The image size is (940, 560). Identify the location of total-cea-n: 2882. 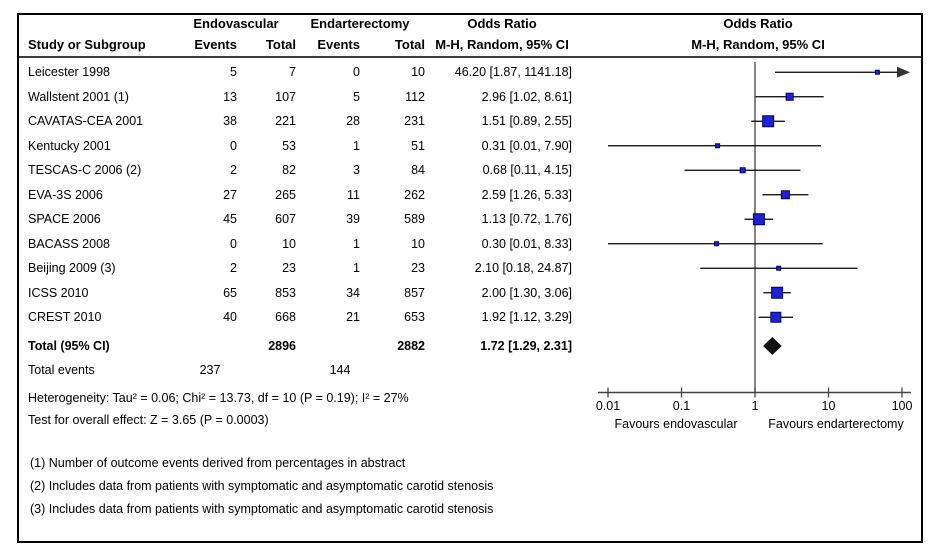
(411, 346).